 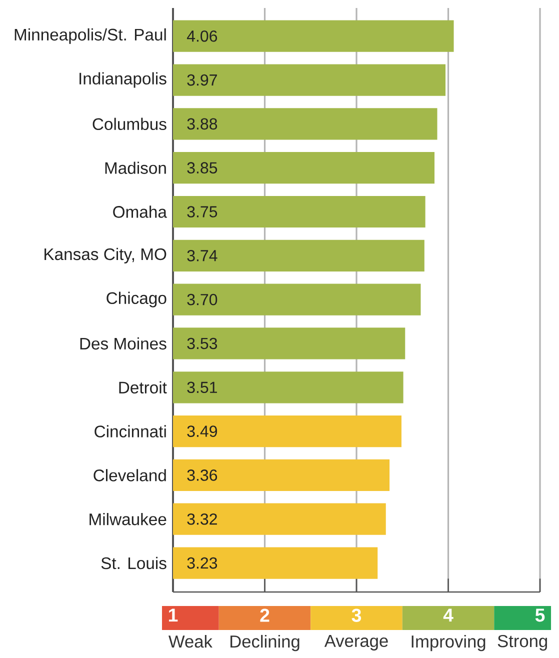 I want to click on data-label: 3.97, so click(x=202, y=80).